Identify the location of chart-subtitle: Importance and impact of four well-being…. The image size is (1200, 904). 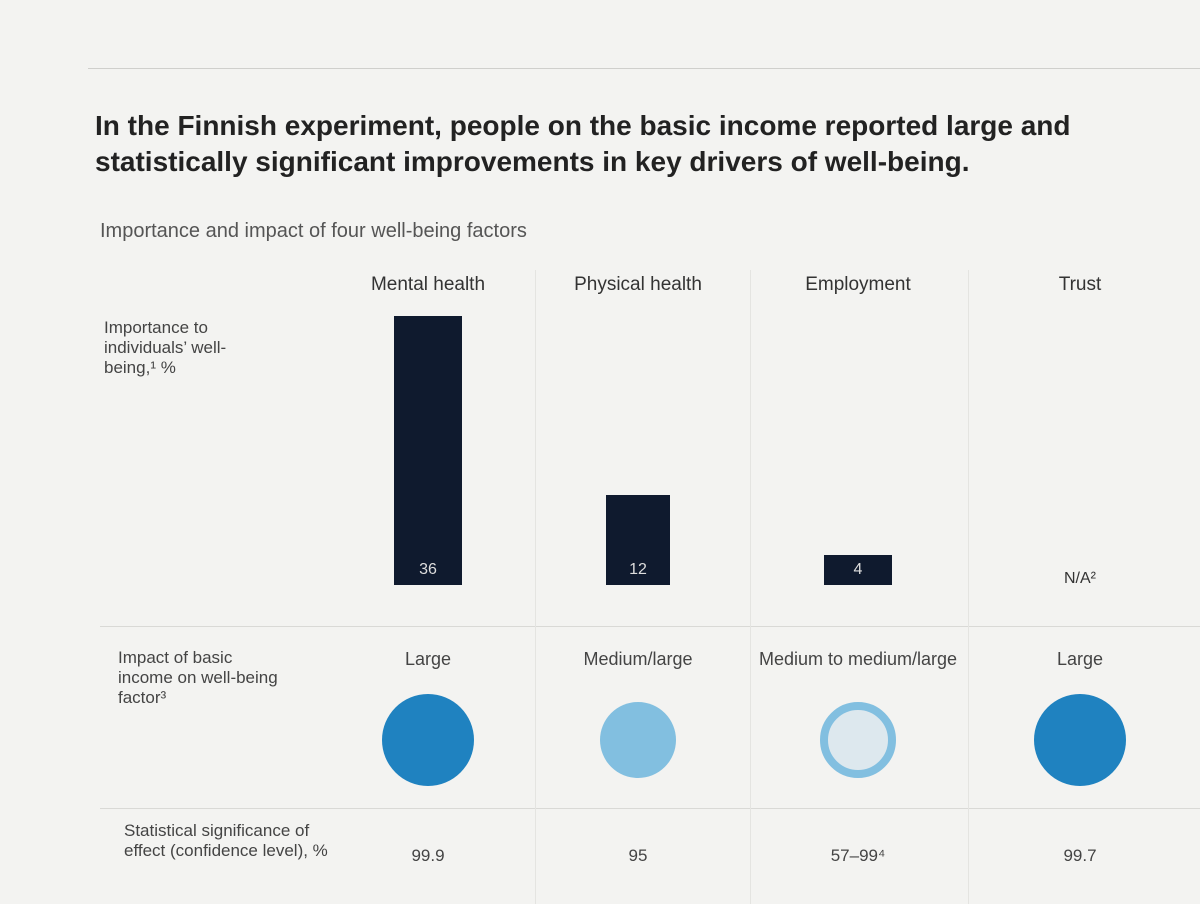
(313, 231).